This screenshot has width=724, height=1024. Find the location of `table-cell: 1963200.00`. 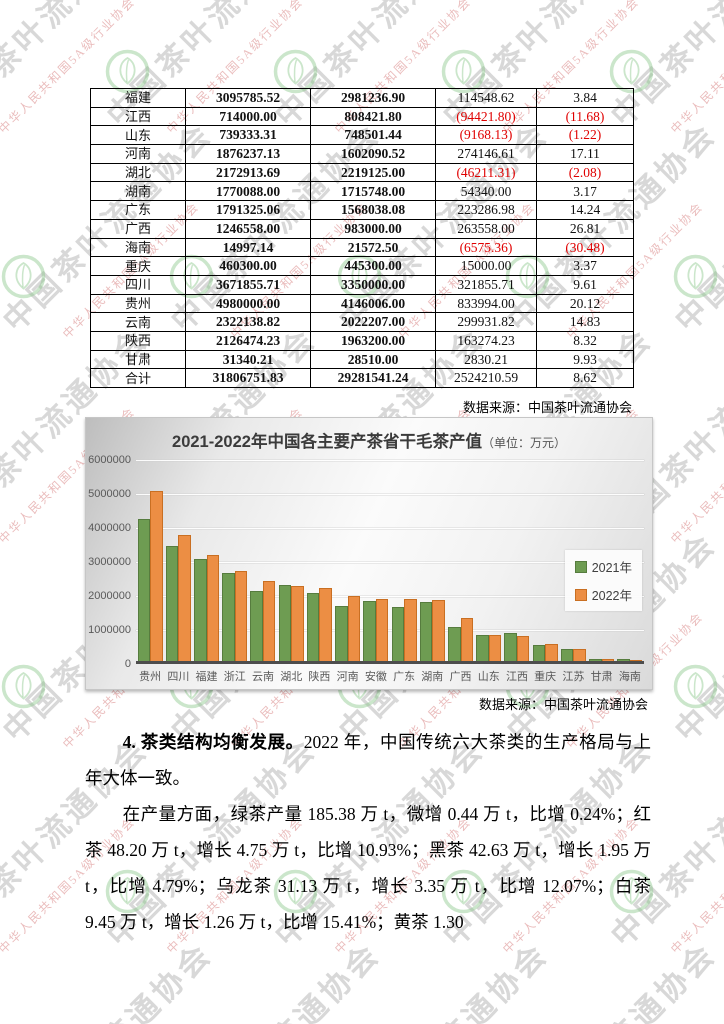

table-cell: 1963200.00 is located at coordinates (373, 340).